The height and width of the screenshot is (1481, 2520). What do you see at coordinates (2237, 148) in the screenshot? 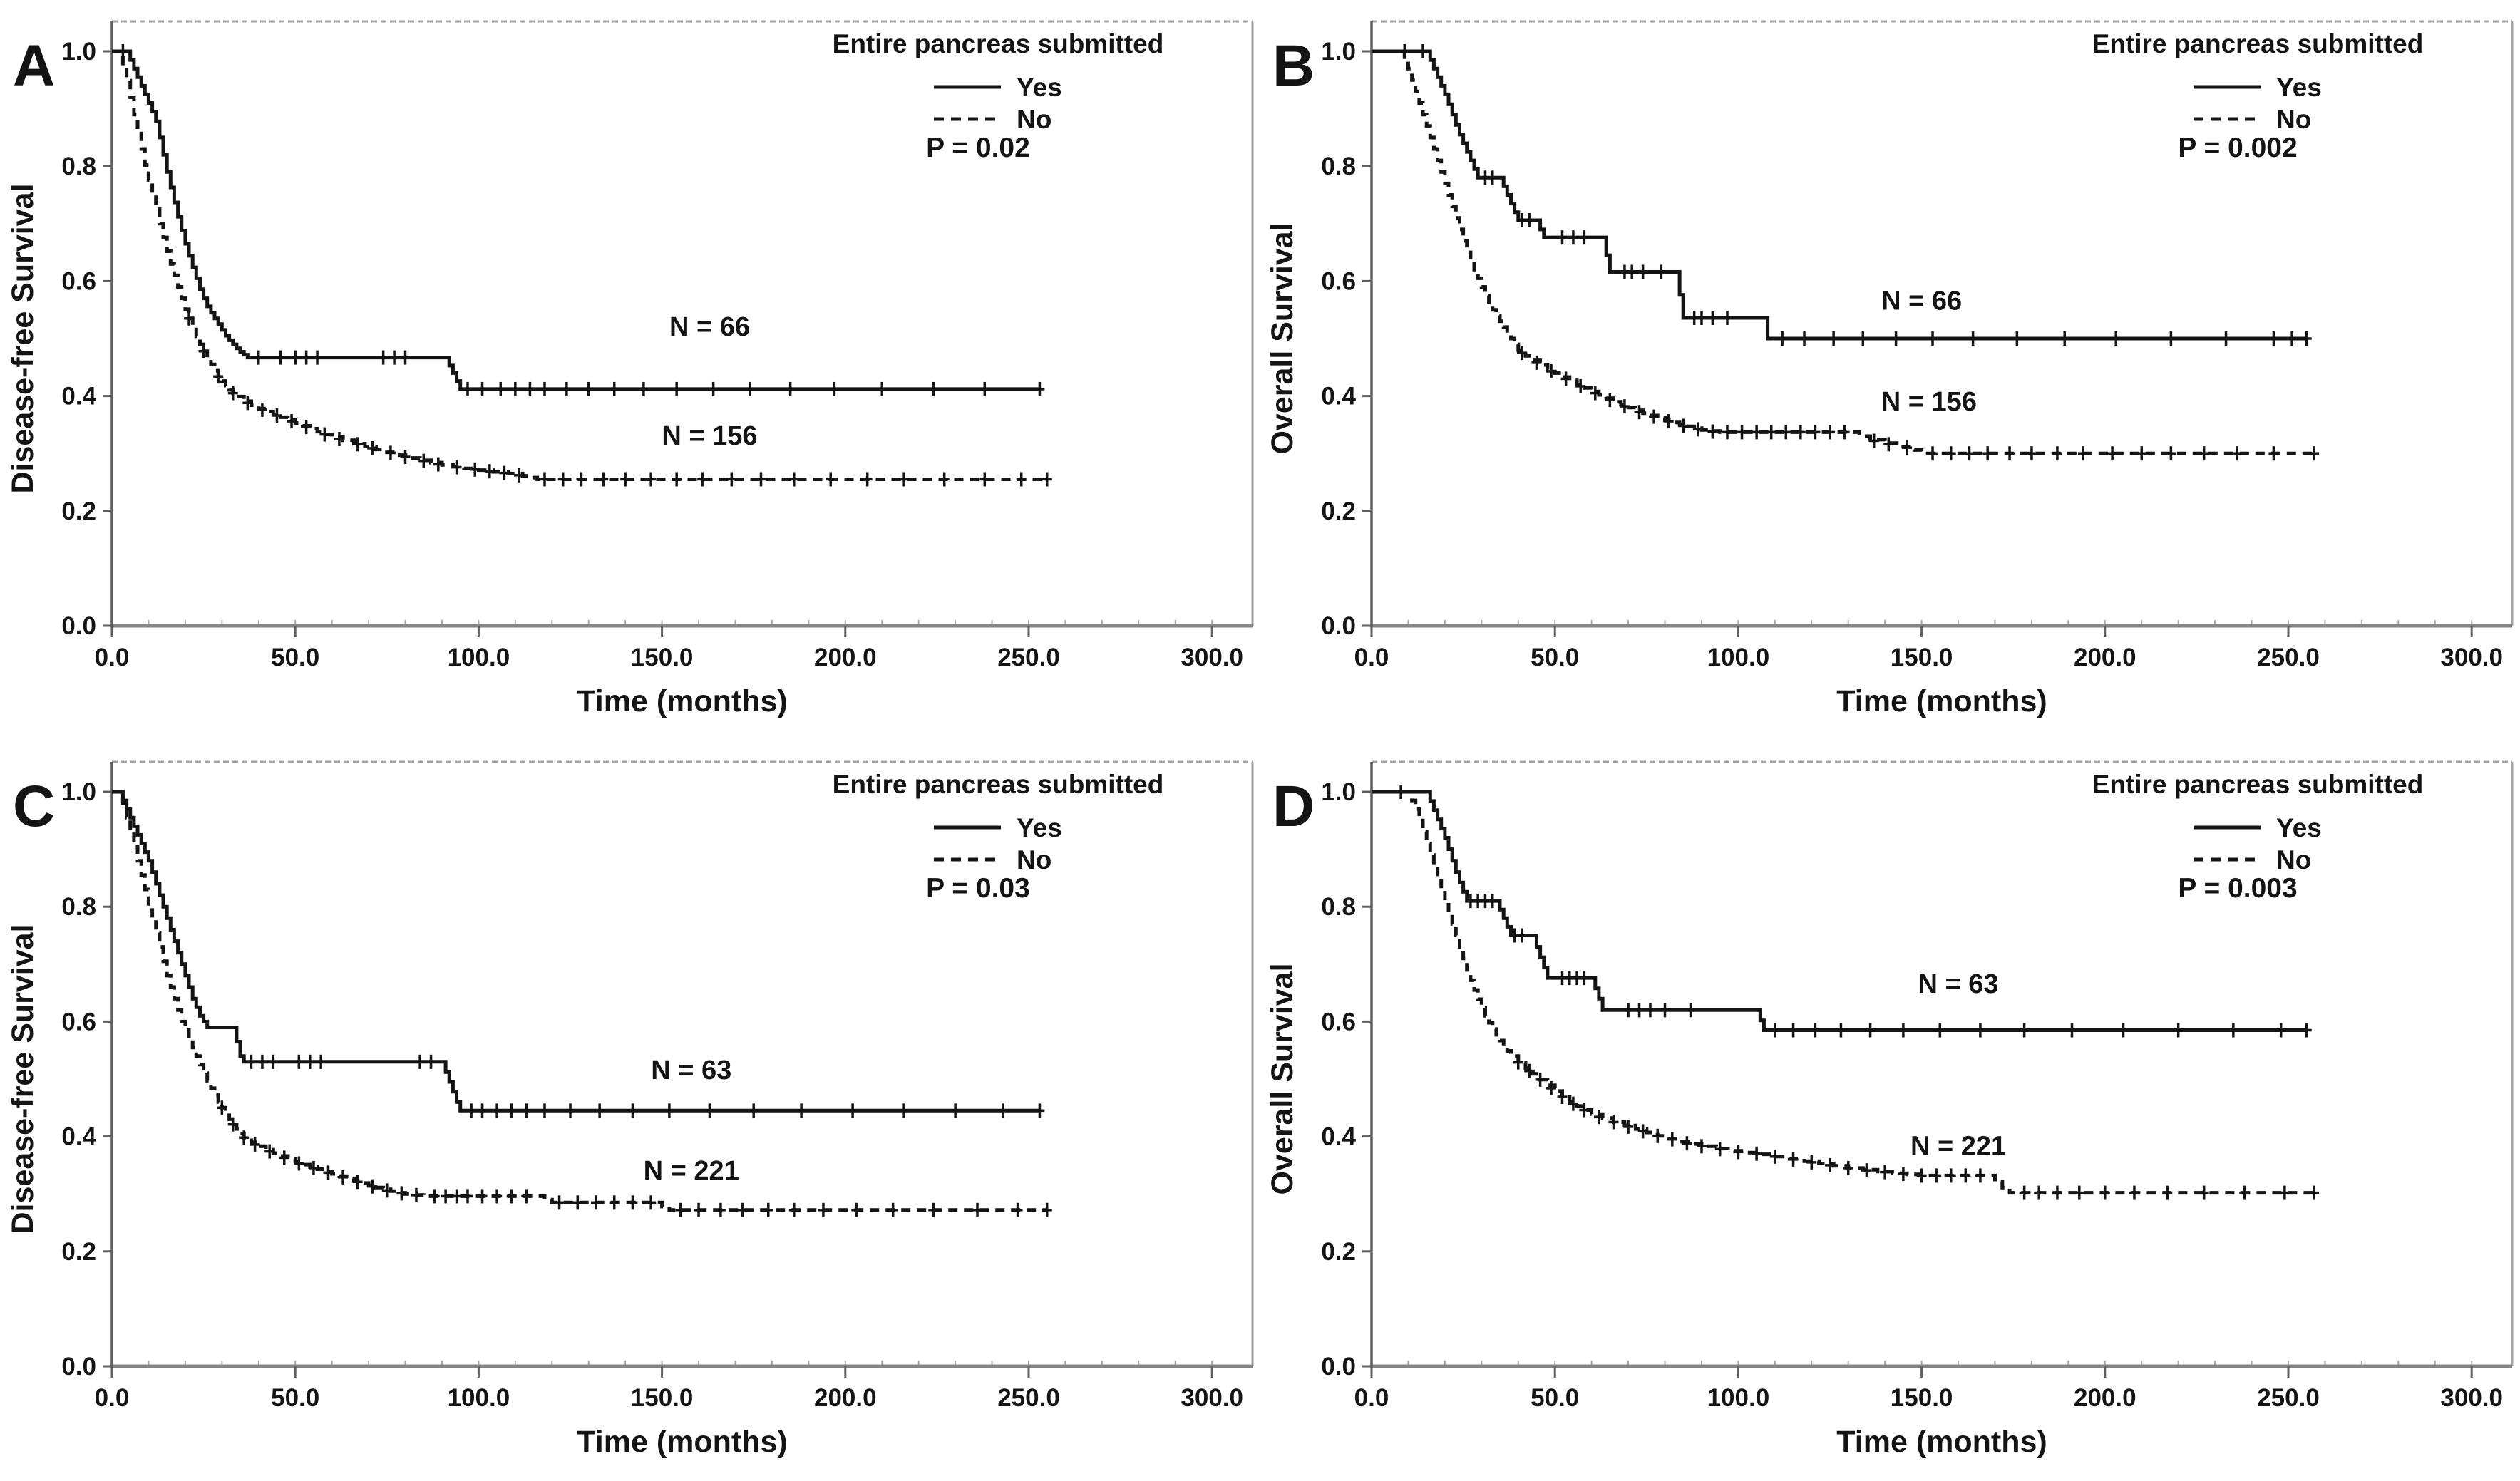
I see `p-value-label: P = 0.002` at bounding box center [2237, 148].